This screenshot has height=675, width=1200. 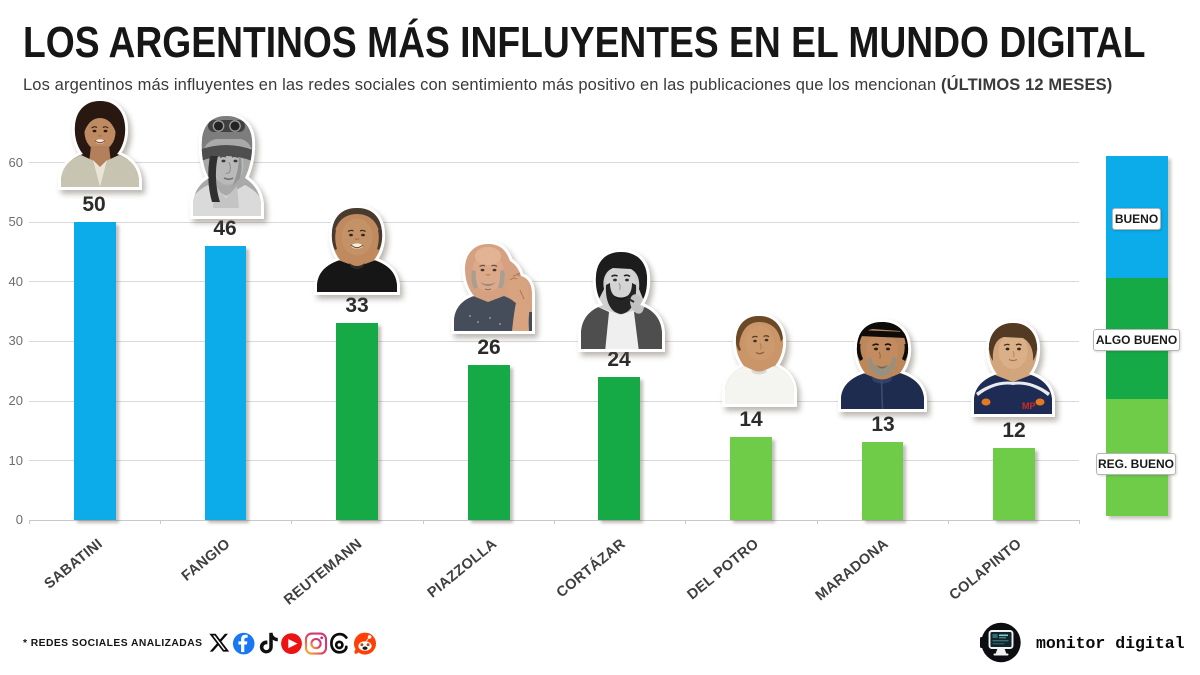 What do you see at coordinates (1029, 406) in the screenshot?
I see `svg-text: MP` at bounding box center [1029, 406].